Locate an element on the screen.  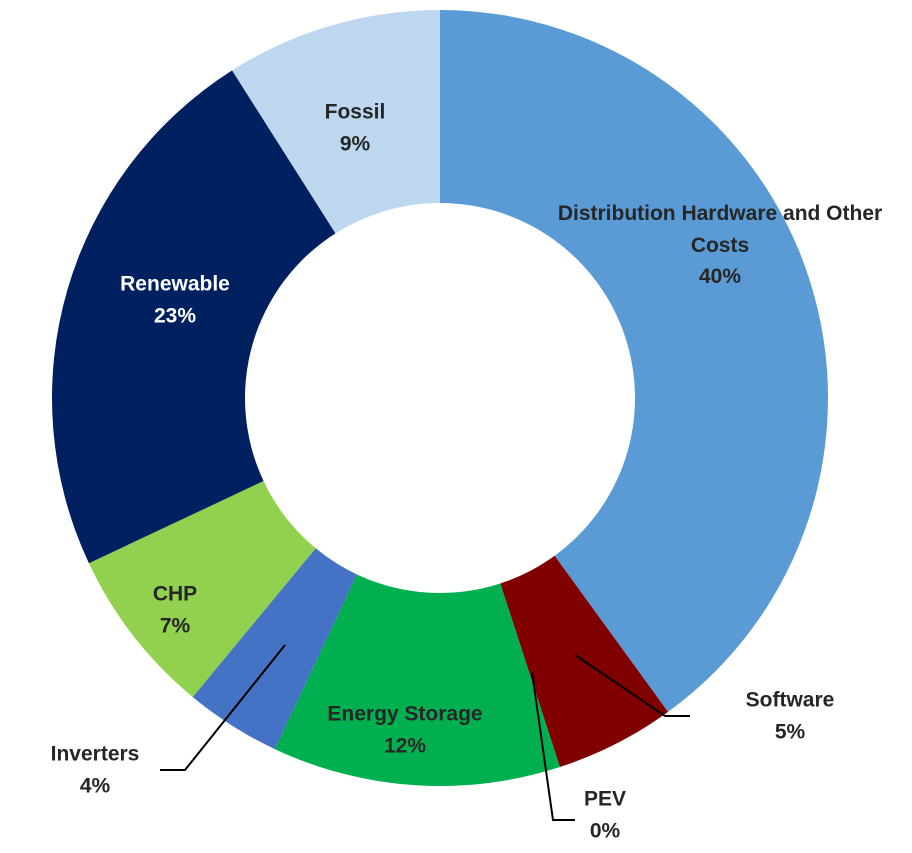
data-label: CHP 7% is located at coordinates (175, 610).